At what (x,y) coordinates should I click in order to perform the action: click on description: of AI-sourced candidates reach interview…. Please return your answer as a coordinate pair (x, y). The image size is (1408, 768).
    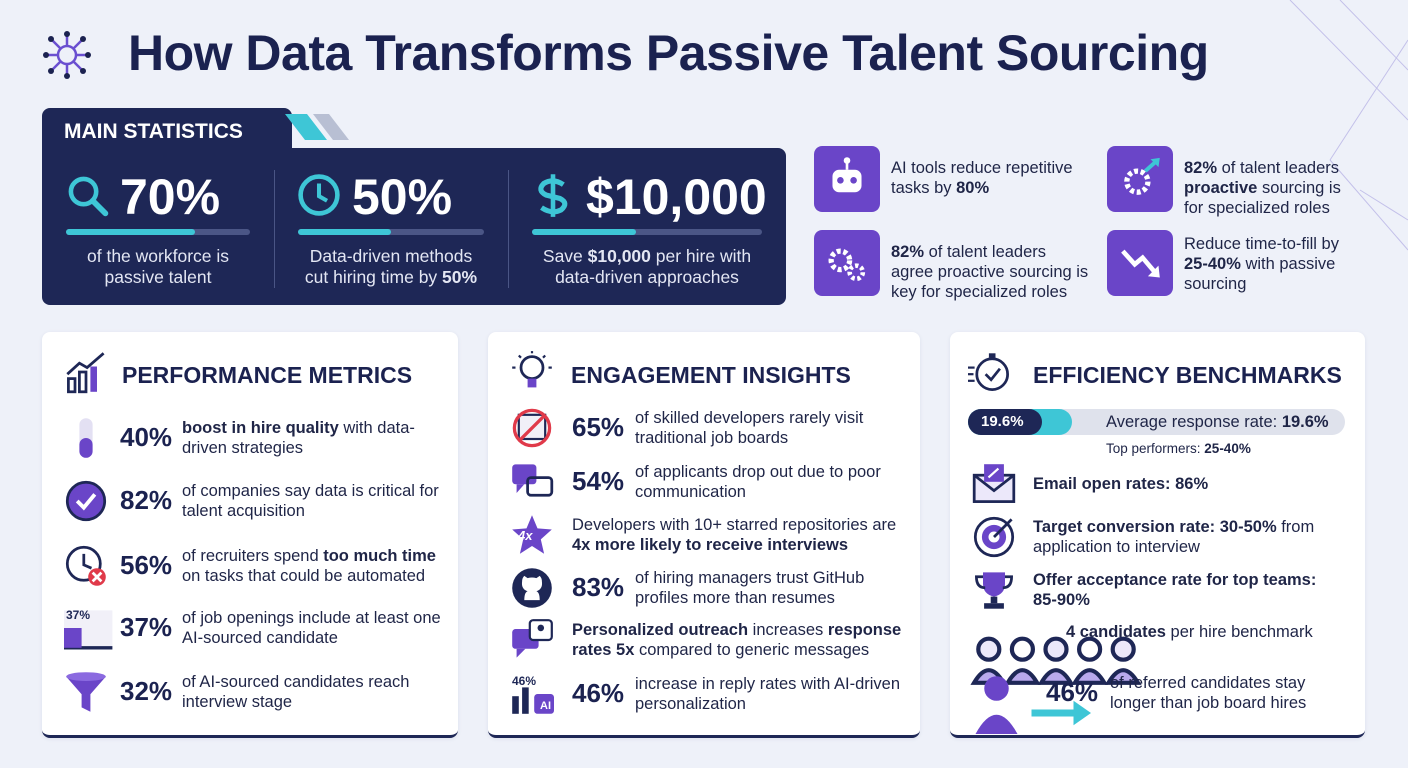
    Looking at the image, I should click on (313, 692).